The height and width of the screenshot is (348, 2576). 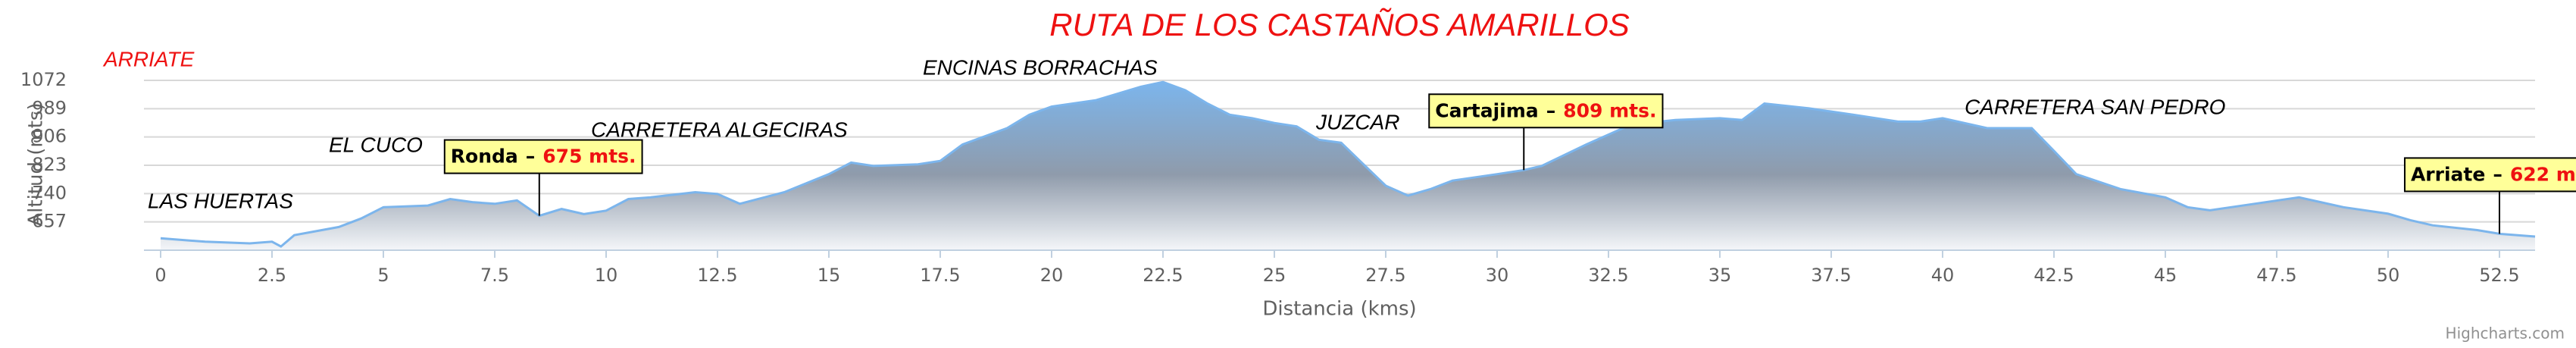 What do you see at coordinates (50, 192) in the screenshot?
I see `y-tick-label: 740` at bounding box center [50, 192].